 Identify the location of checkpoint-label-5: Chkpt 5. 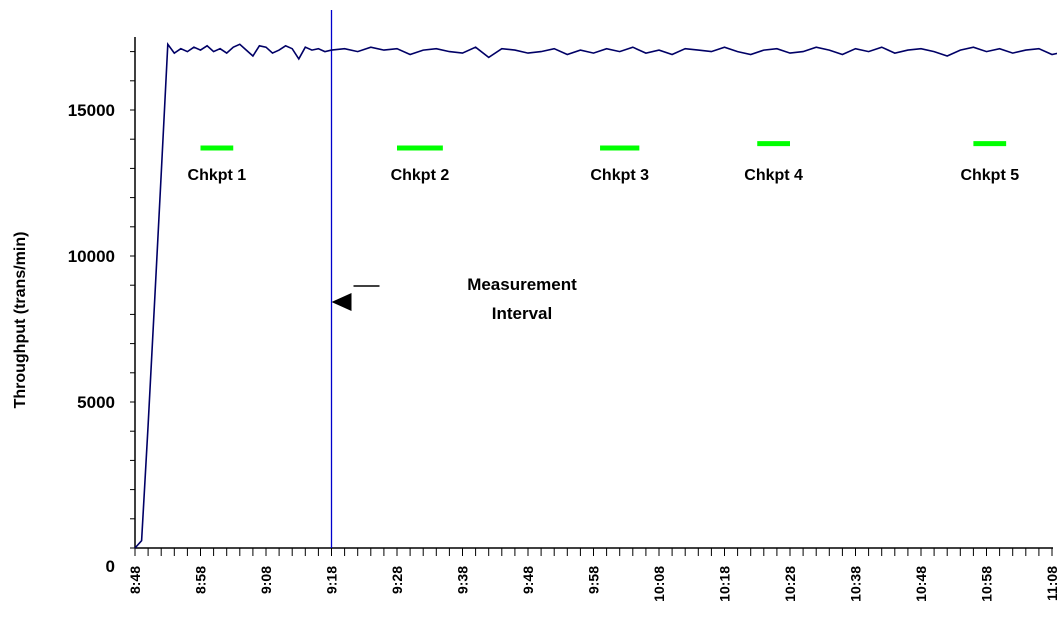
(989, 175).